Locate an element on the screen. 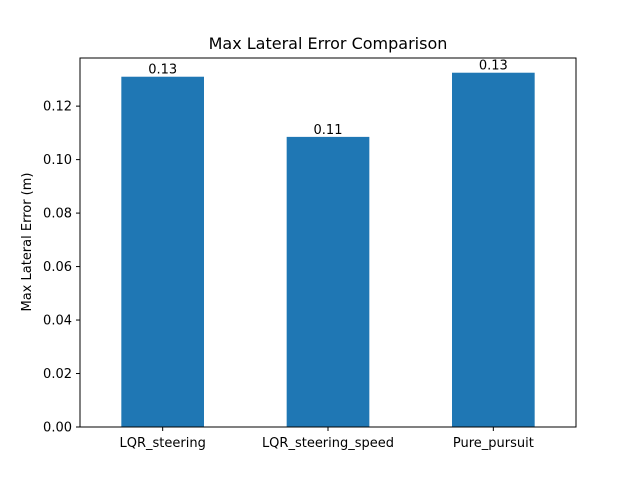 The width and height of the screenshot is (640, 484). y-tick-label: 0.00 is located at coordinates (57, 428).